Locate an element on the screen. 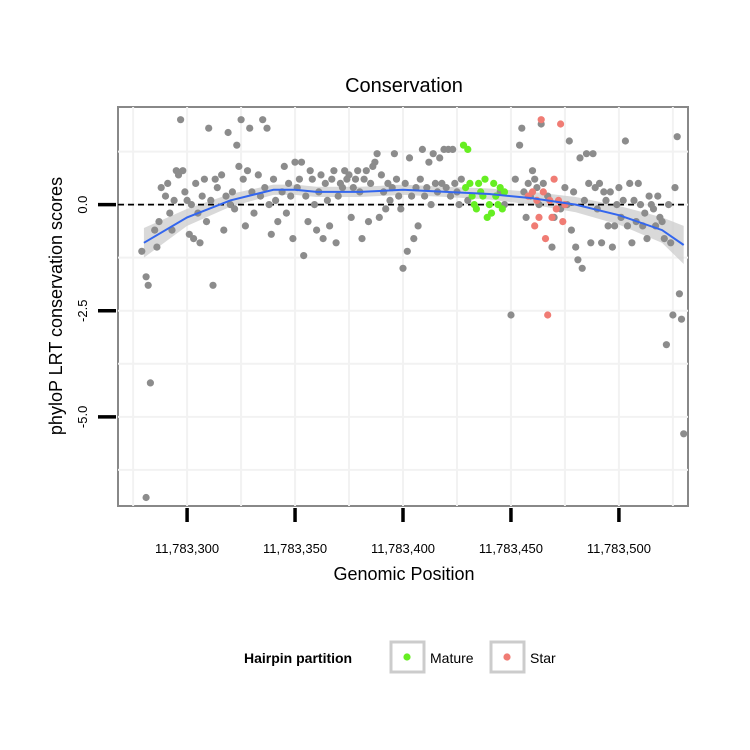  x-tick-label: 11,783,400 is located at coordinates (403, 548).